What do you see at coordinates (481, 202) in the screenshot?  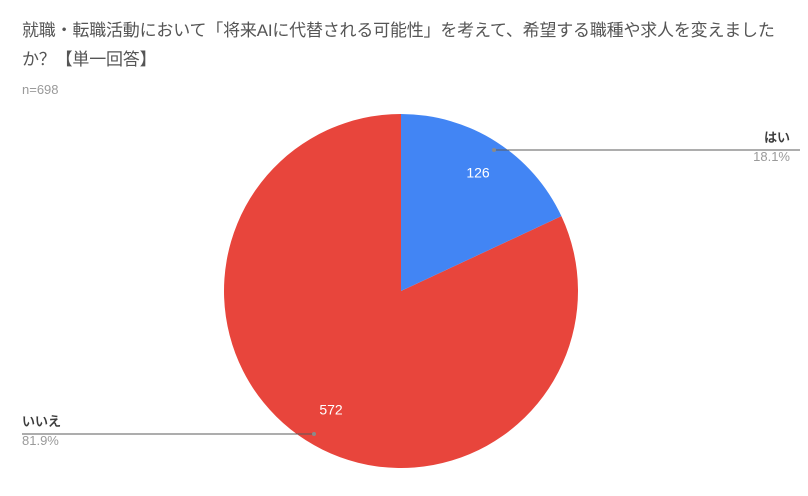 I see `pie-slice-yes` at bounding box center [481, 202].